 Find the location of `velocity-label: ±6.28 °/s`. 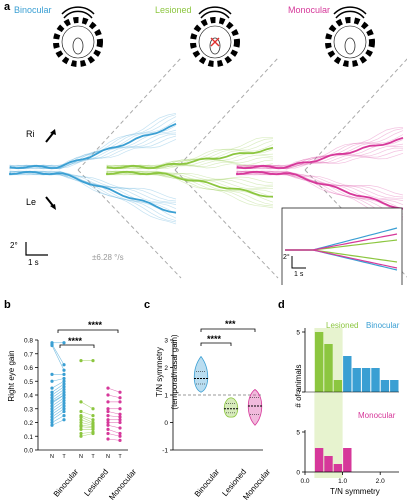

velocity-label: ±6.28 °/s is located at coordinates (108, 257).